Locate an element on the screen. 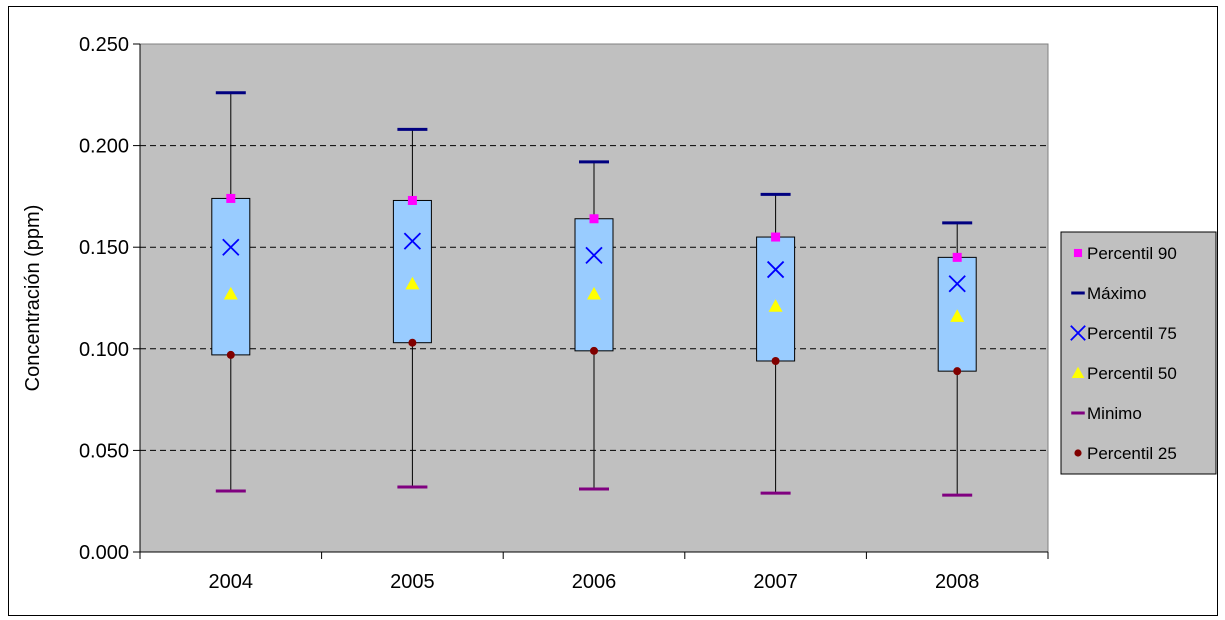  legend-label: Percentil 75 is located at coordinates (1132, 333).